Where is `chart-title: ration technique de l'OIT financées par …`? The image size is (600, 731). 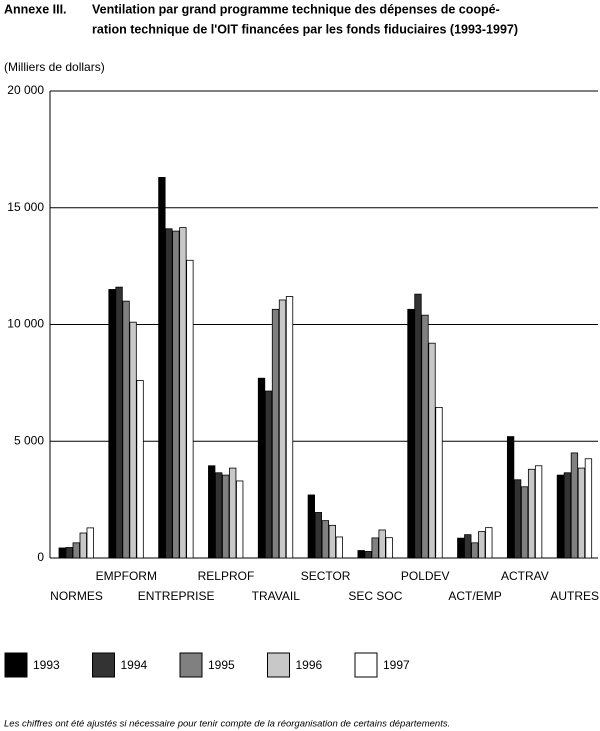 chart-title: ration technique de l'OIT financées par … is located at coordinates (305, 29).